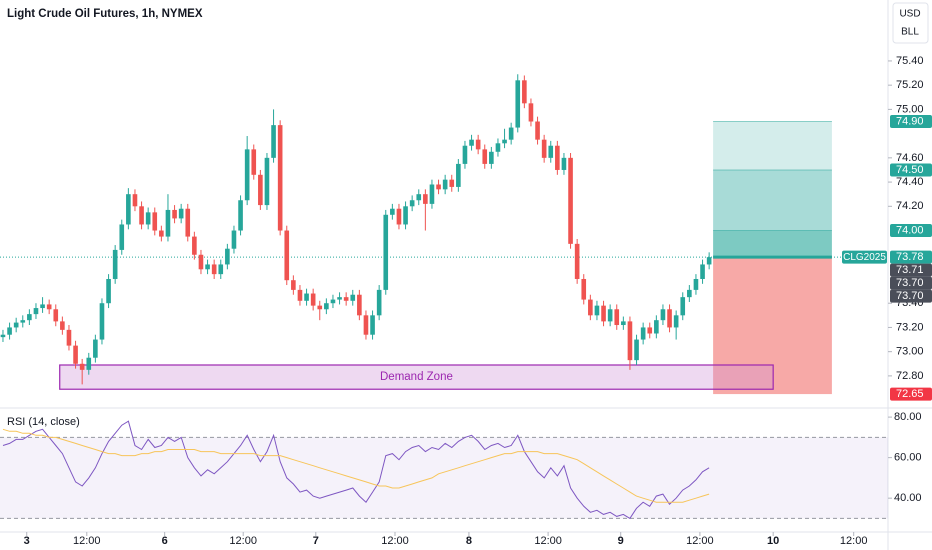  I want to click on time-tick-label: 10, so click(773, 541).